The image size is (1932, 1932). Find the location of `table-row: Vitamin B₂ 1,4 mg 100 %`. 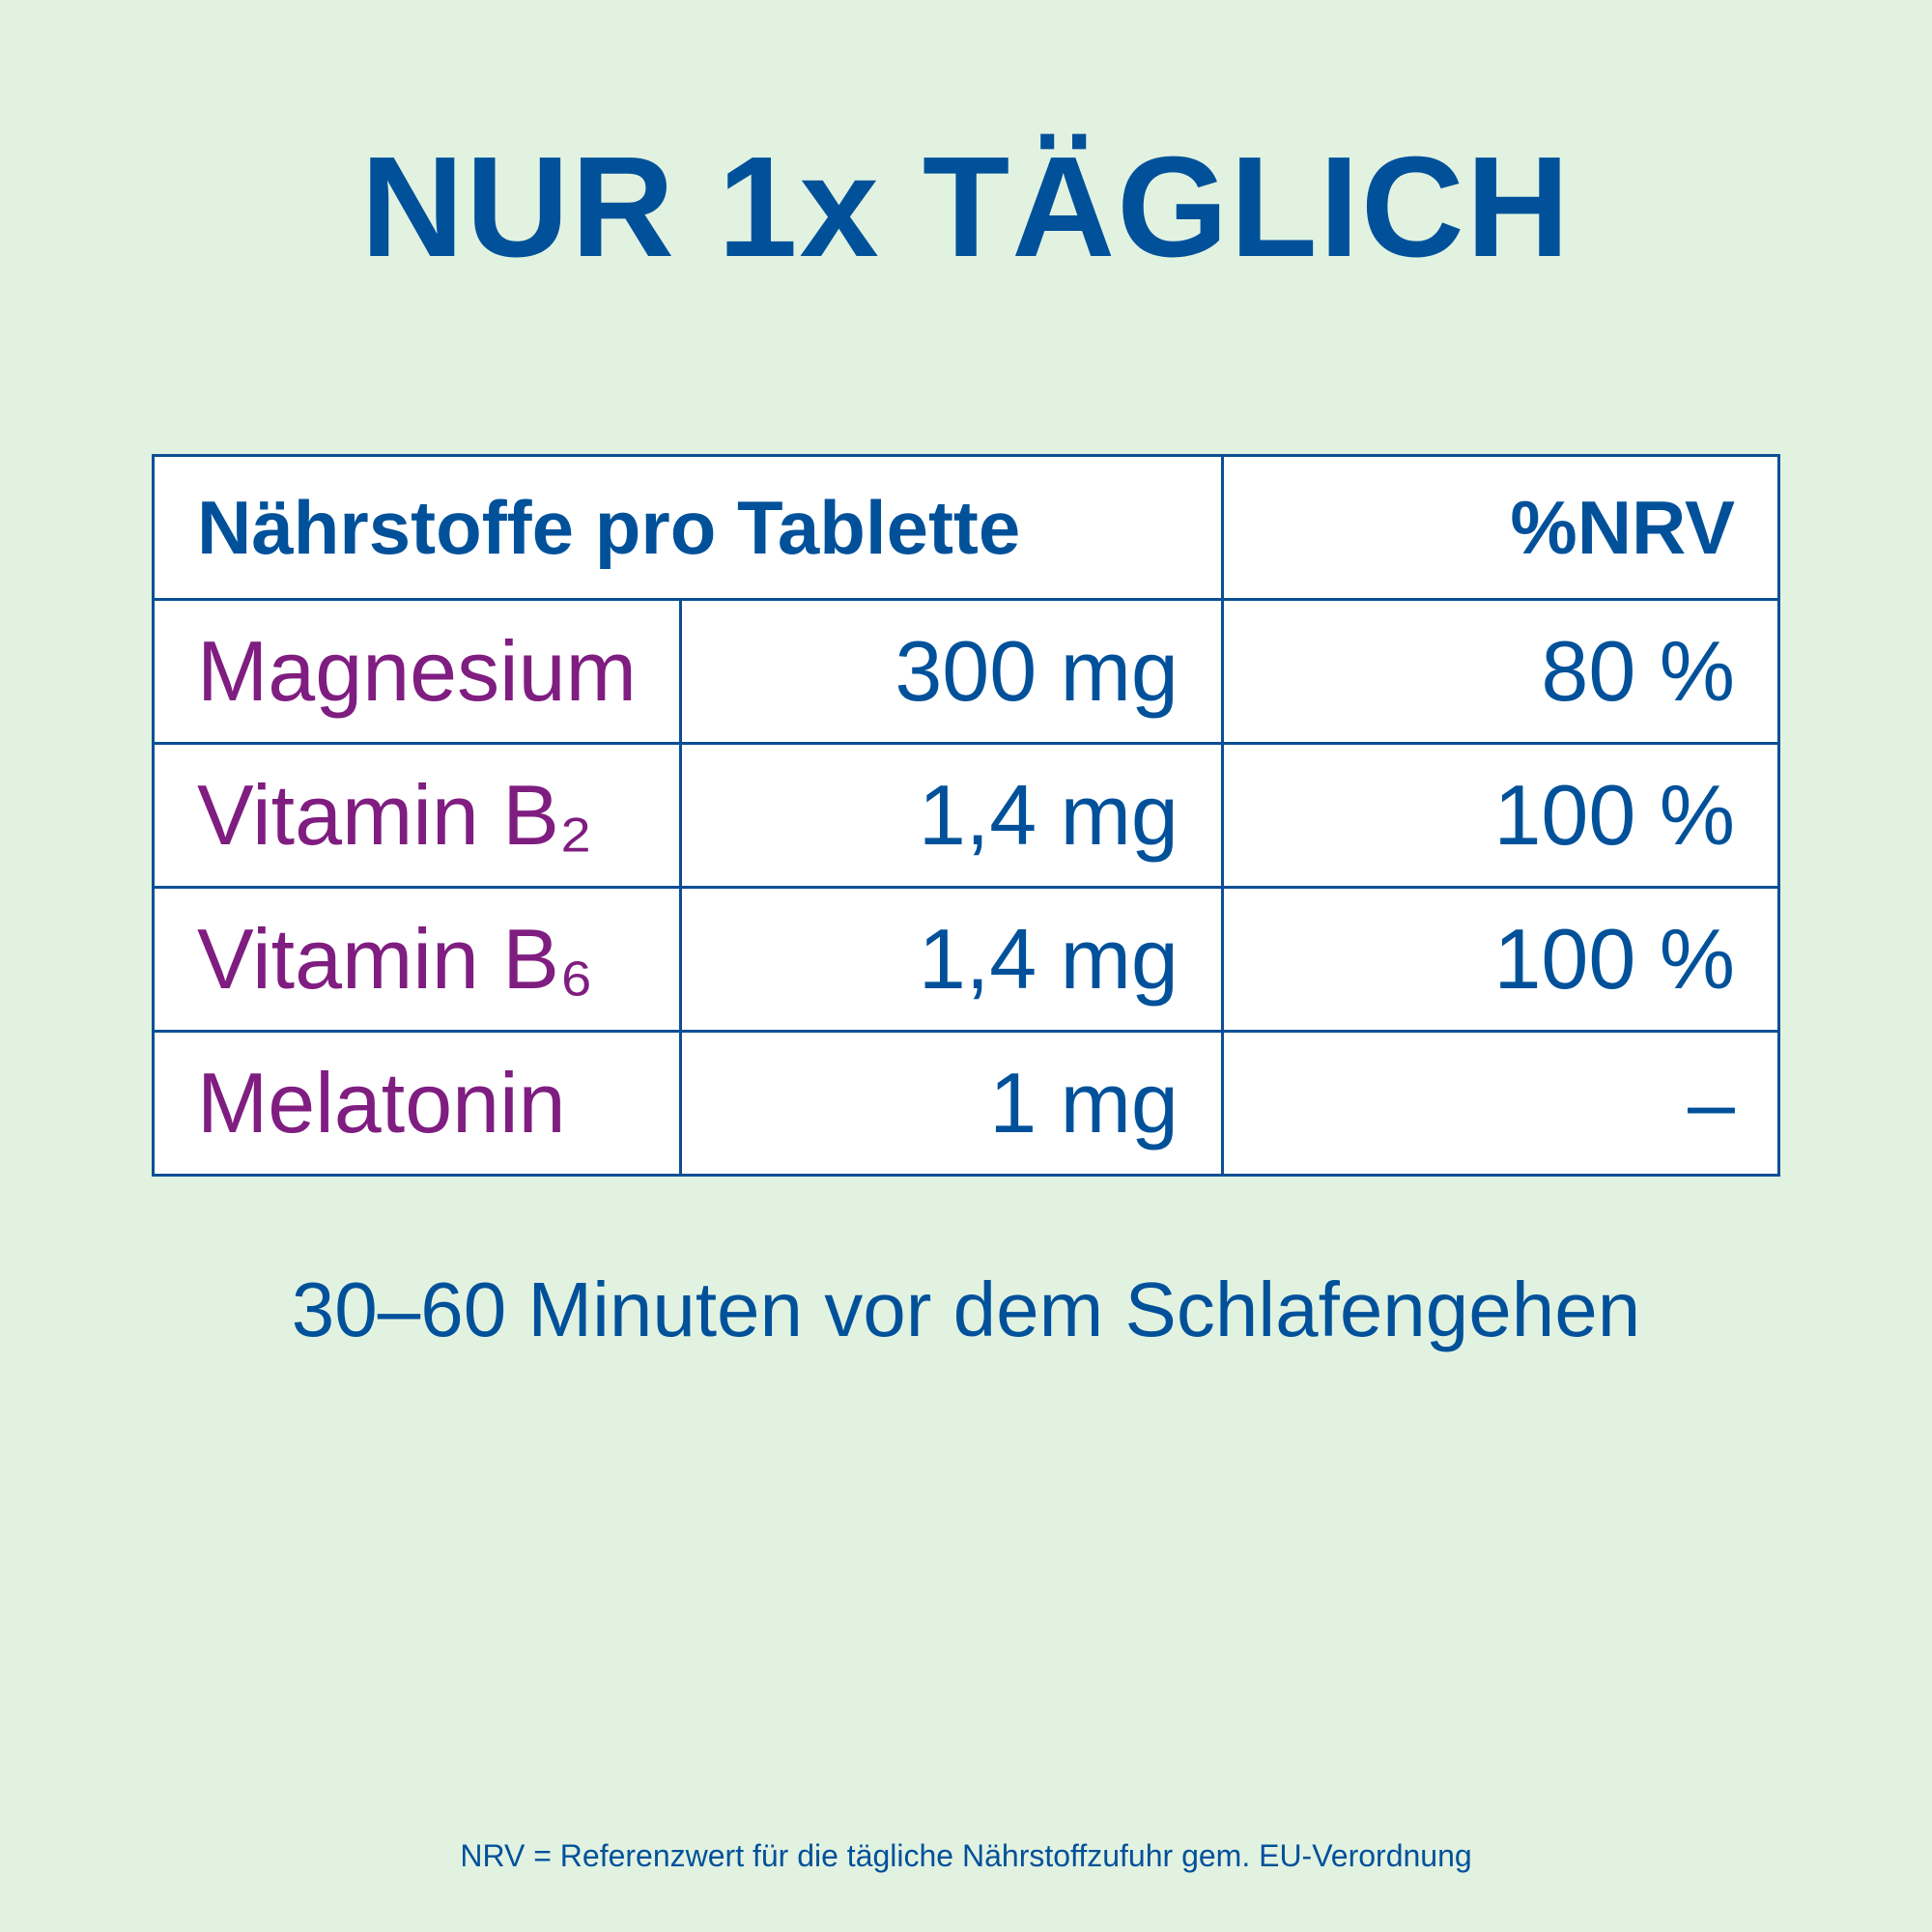

table-row: Vitamin B₂ 1,4 mg 100 % is located at coordinates (966, 815).